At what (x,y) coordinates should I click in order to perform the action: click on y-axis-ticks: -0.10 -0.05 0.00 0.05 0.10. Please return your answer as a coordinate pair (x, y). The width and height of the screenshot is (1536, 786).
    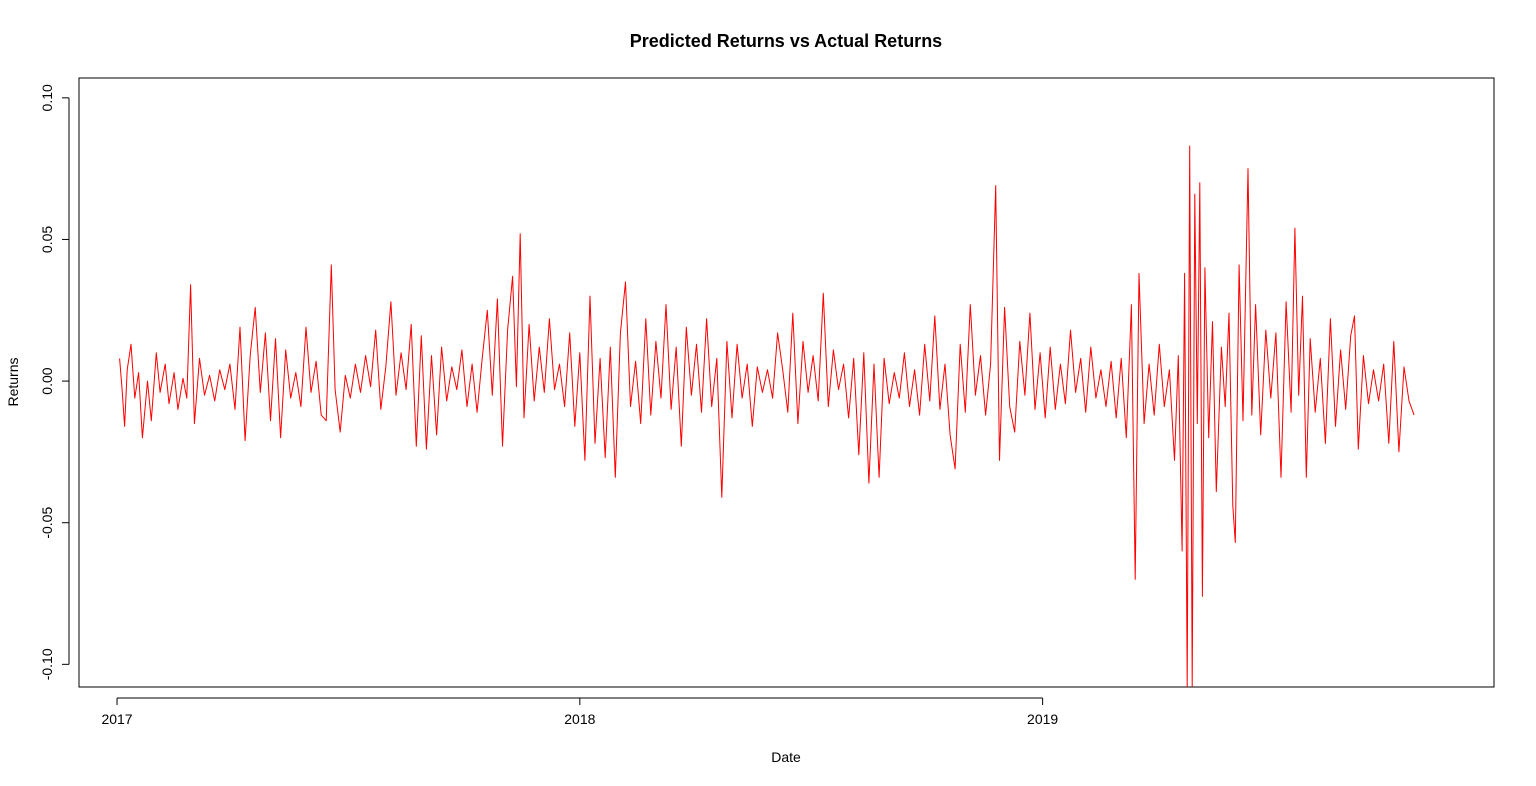
    Looking at the image, I should click on (54, 382).